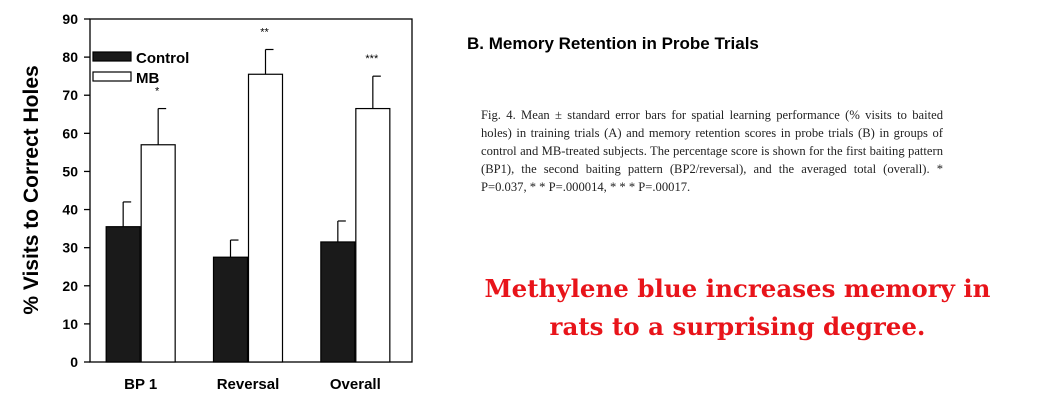 This screenshot has width=1045, height=402. I want to click on legend-label-mb: MB, so click(147, 78).